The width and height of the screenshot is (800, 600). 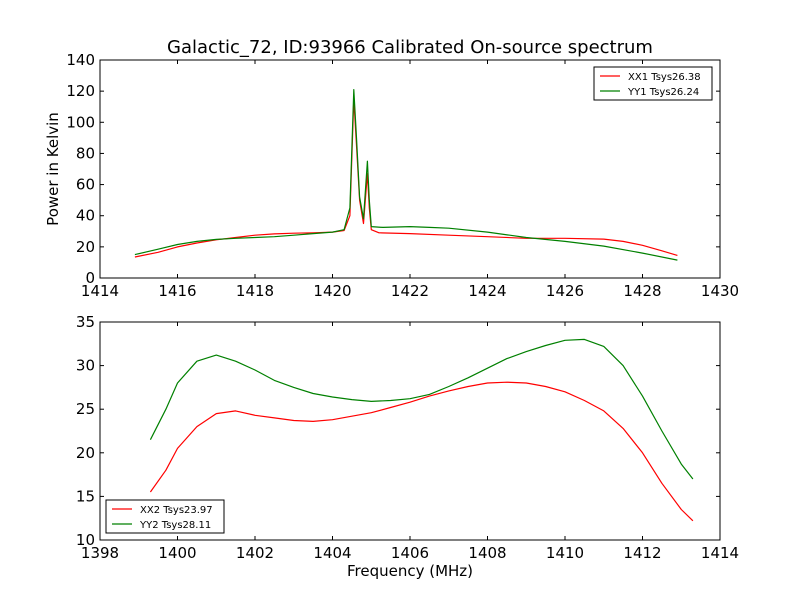 What do you see at coordinates (80, 91) in the screenshot?
I see `y-tick-label: 120` at bounding box center [80, 91].